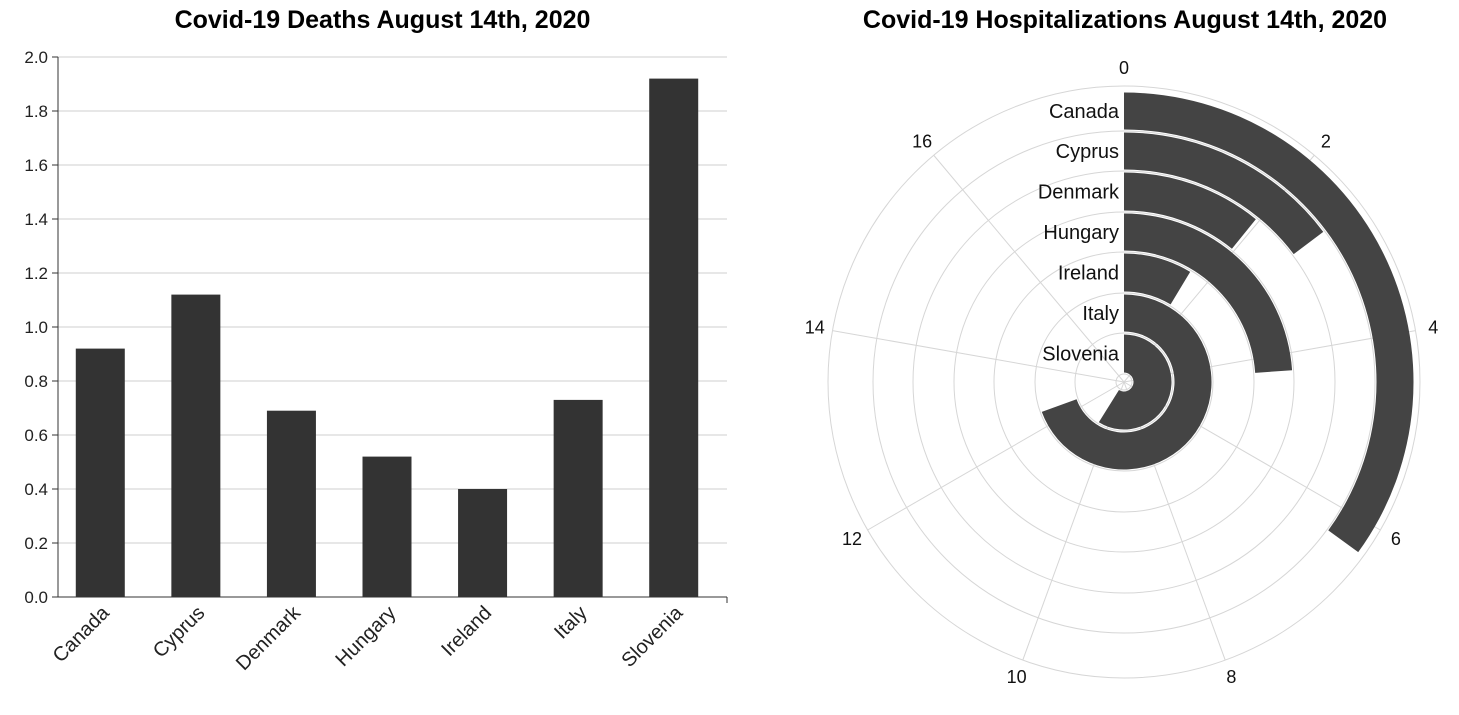 The width and height of the screenshot is (1459, 715). Describe the element at coordinates (1157, 279) in the screenshot. I see `radial-bar-ireland` at that location.